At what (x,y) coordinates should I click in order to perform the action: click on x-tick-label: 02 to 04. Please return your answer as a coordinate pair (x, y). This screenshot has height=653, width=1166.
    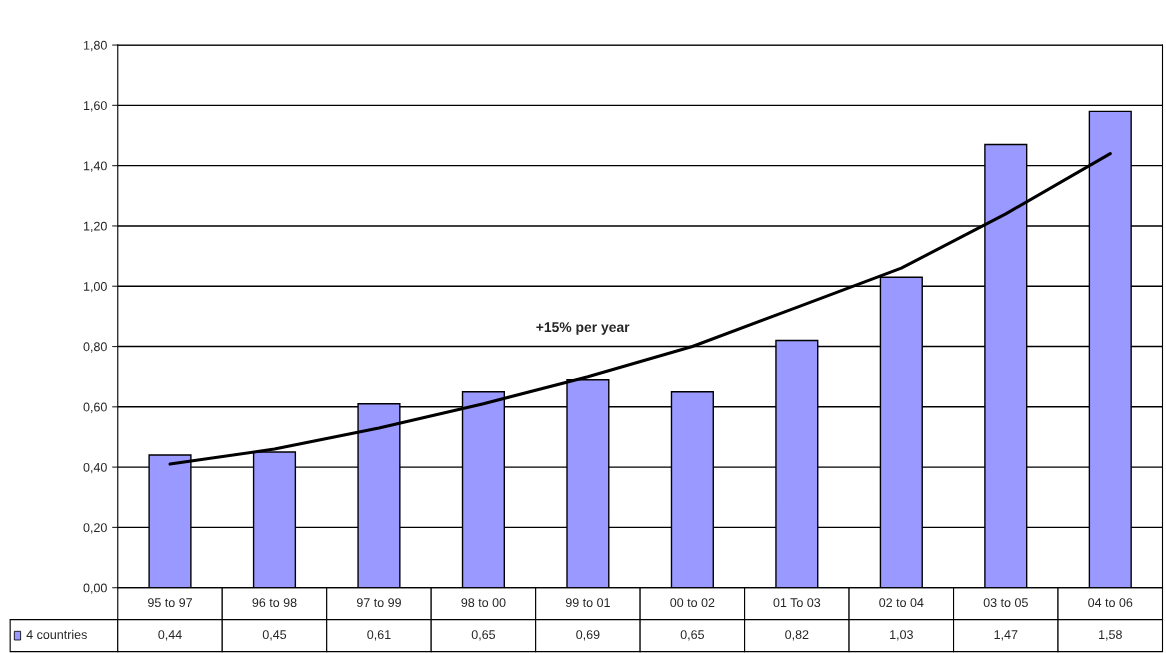
    Looking at the image, I should click on (901, 603).